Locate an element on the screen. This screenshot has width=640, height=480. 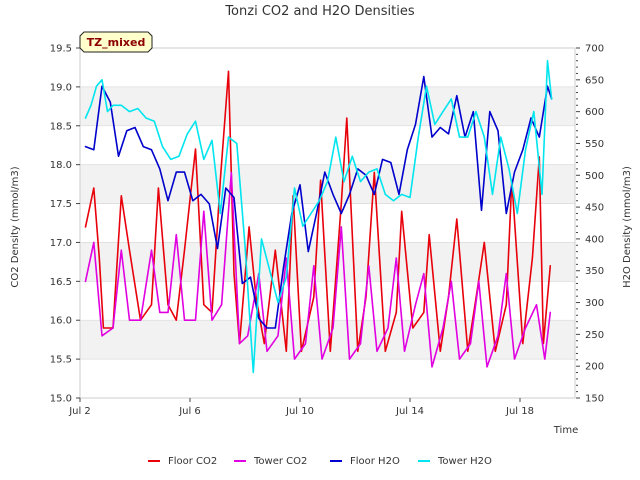
y-right-tick-label: 600 is located at coordinates (594, 112).